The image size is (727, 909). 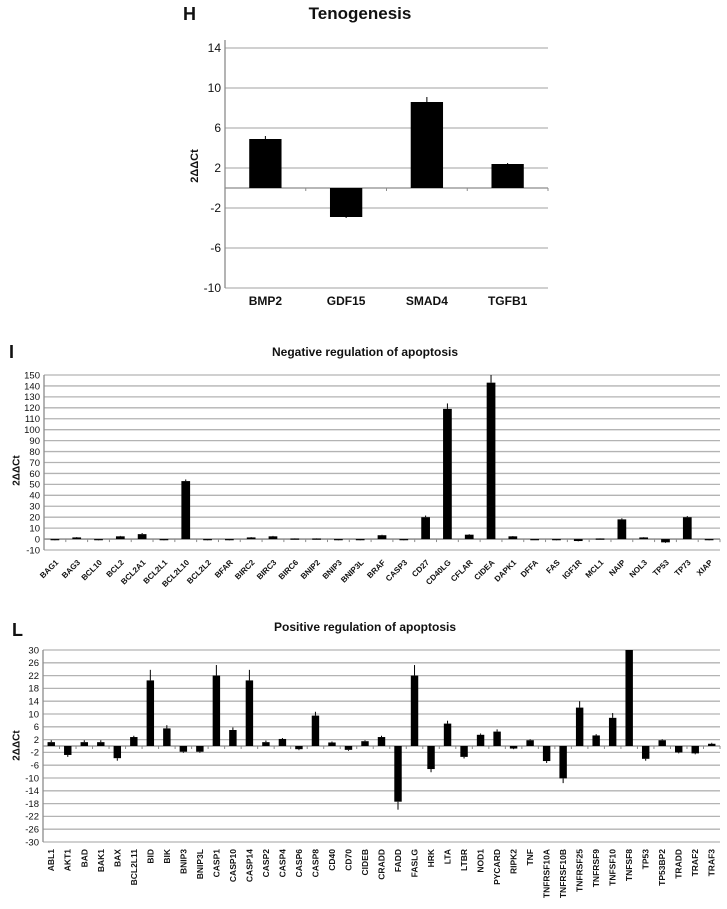 I want to click on x-tick-label: TRAF3, so click(x=712, y=863).